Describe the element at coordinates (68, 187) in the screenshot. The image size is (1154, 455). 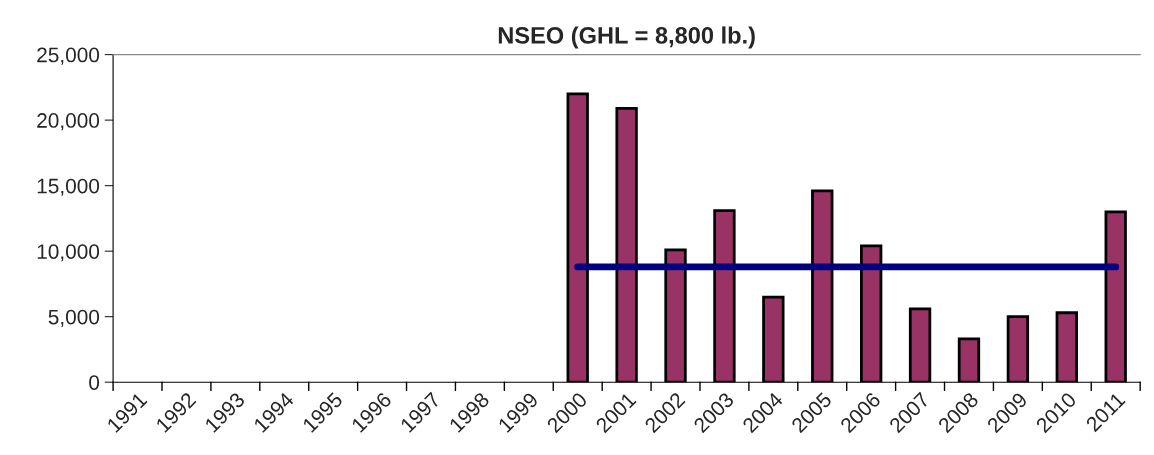
I see `y-tick-label: 15,000` at that location.